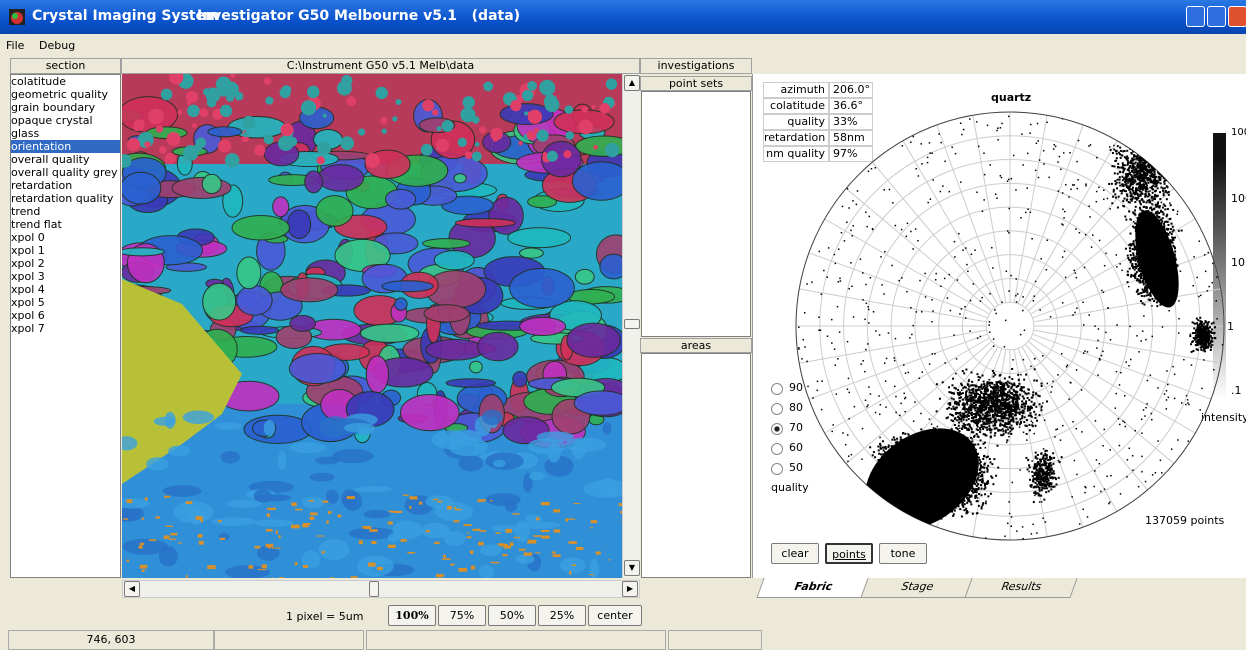 The image size is (1246, 650). What do you see at coordinates (796, 447) in the screenshot?
I see `quality-option: 60` at bounding box center [796, 447].